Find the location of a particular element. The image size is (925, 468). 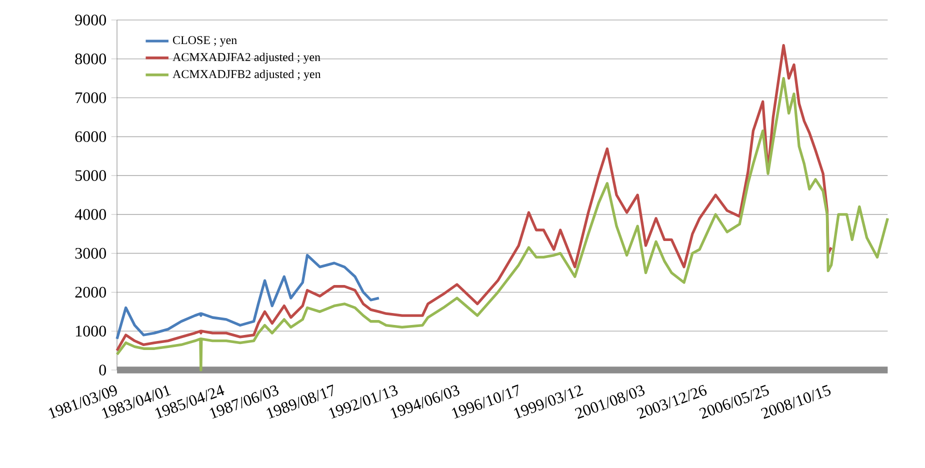

y-tick-label: 8000 is located at coordinates (90, 58).